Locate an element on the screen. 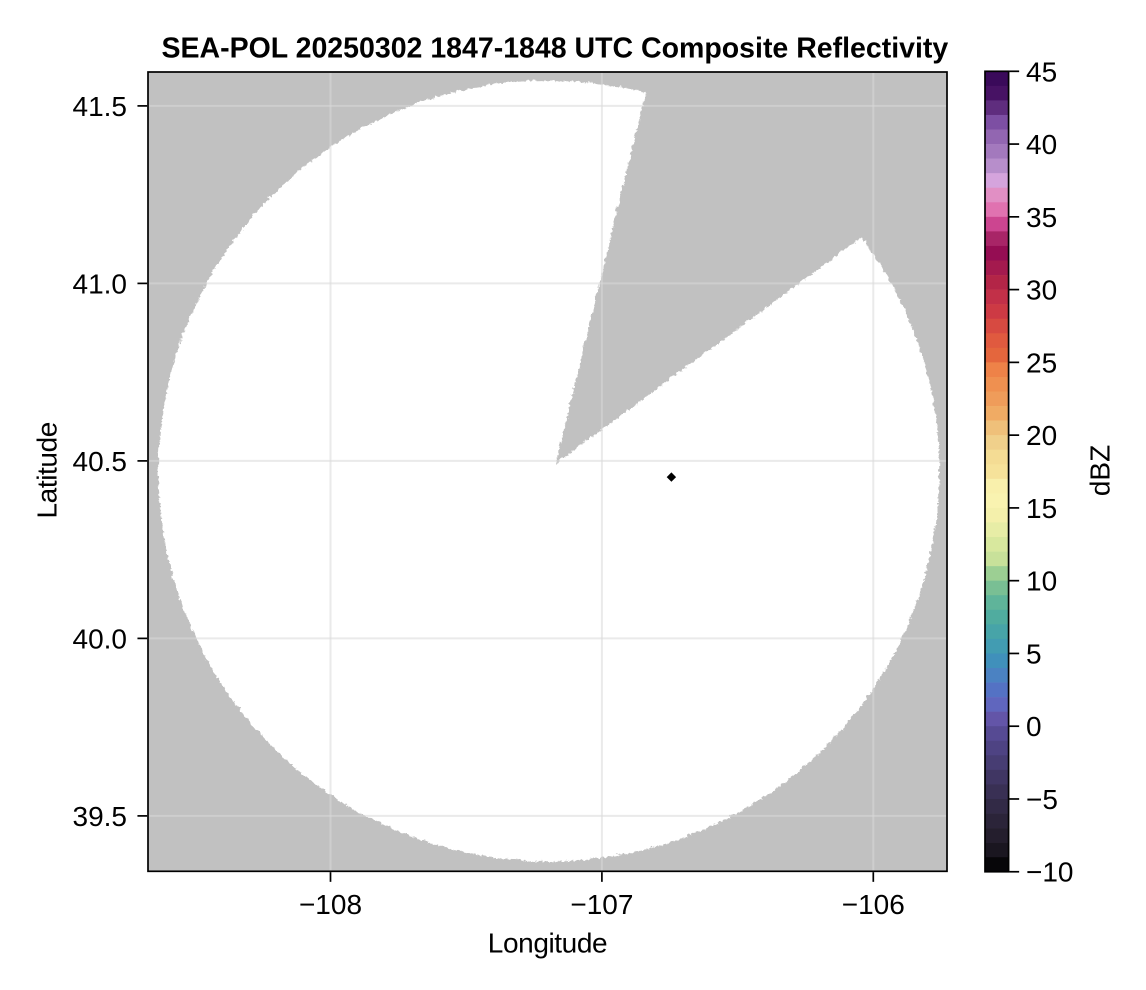 This screenshot has width=1146, height=990. svg-text: 20 is located at coordinates (1041, 435).